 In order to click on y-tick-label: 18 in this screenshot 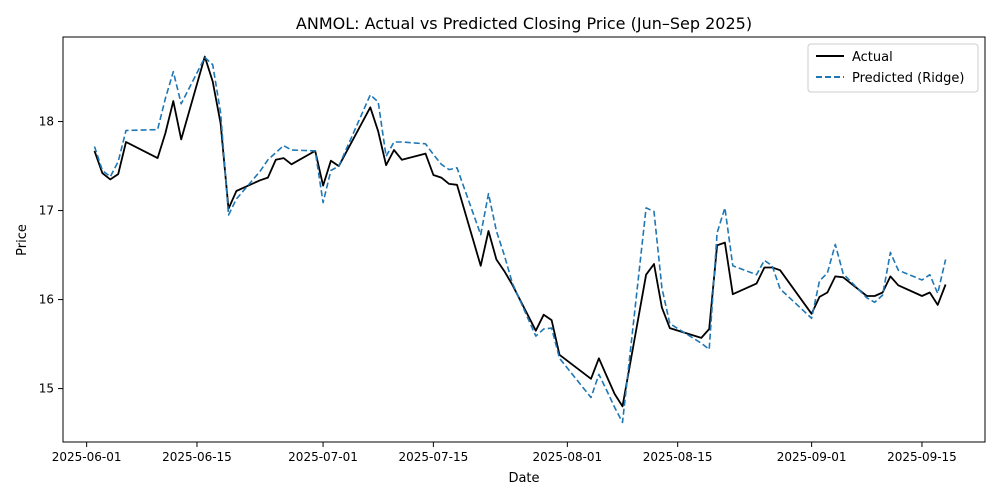, I will do `click(46, 122)`.